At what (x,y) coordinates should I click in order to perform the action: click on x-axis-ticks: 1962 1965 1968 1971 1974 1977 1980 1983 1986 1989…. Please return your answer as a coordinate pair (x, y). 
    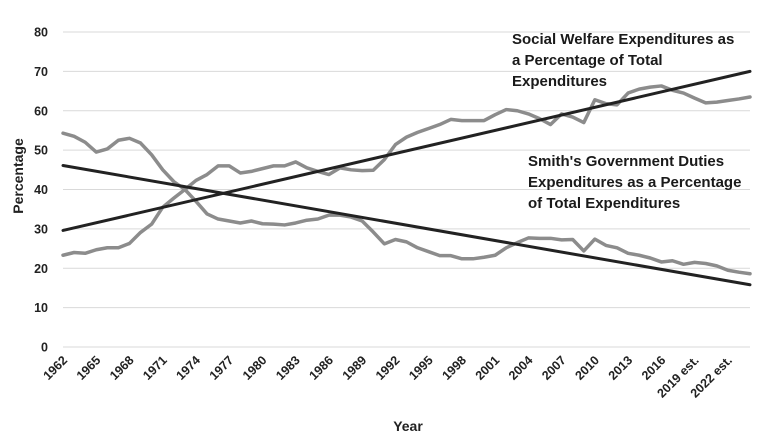
    Looking at the image, I should click on (388, 376).